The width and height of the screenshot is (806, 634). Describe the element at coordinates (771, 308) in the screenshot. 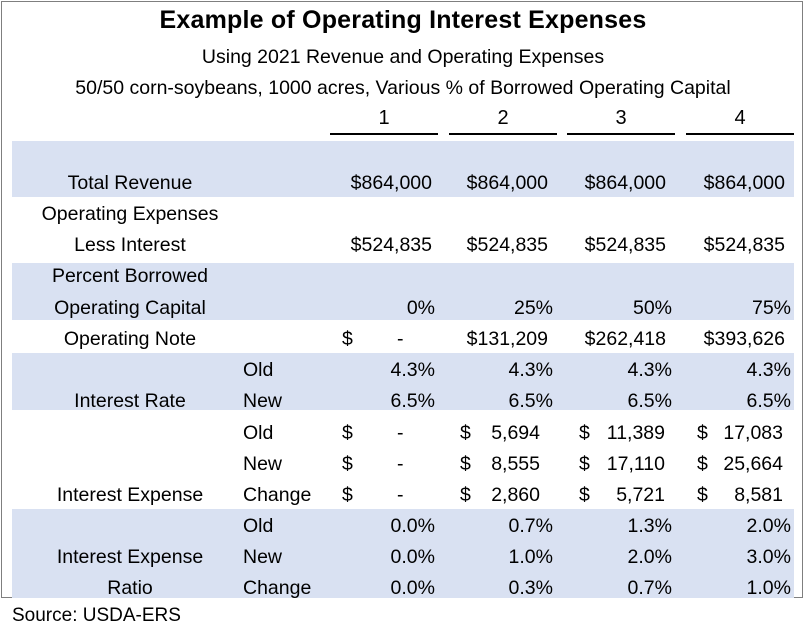

I see `cell-pct-borrowed-4: 75%` at that location.